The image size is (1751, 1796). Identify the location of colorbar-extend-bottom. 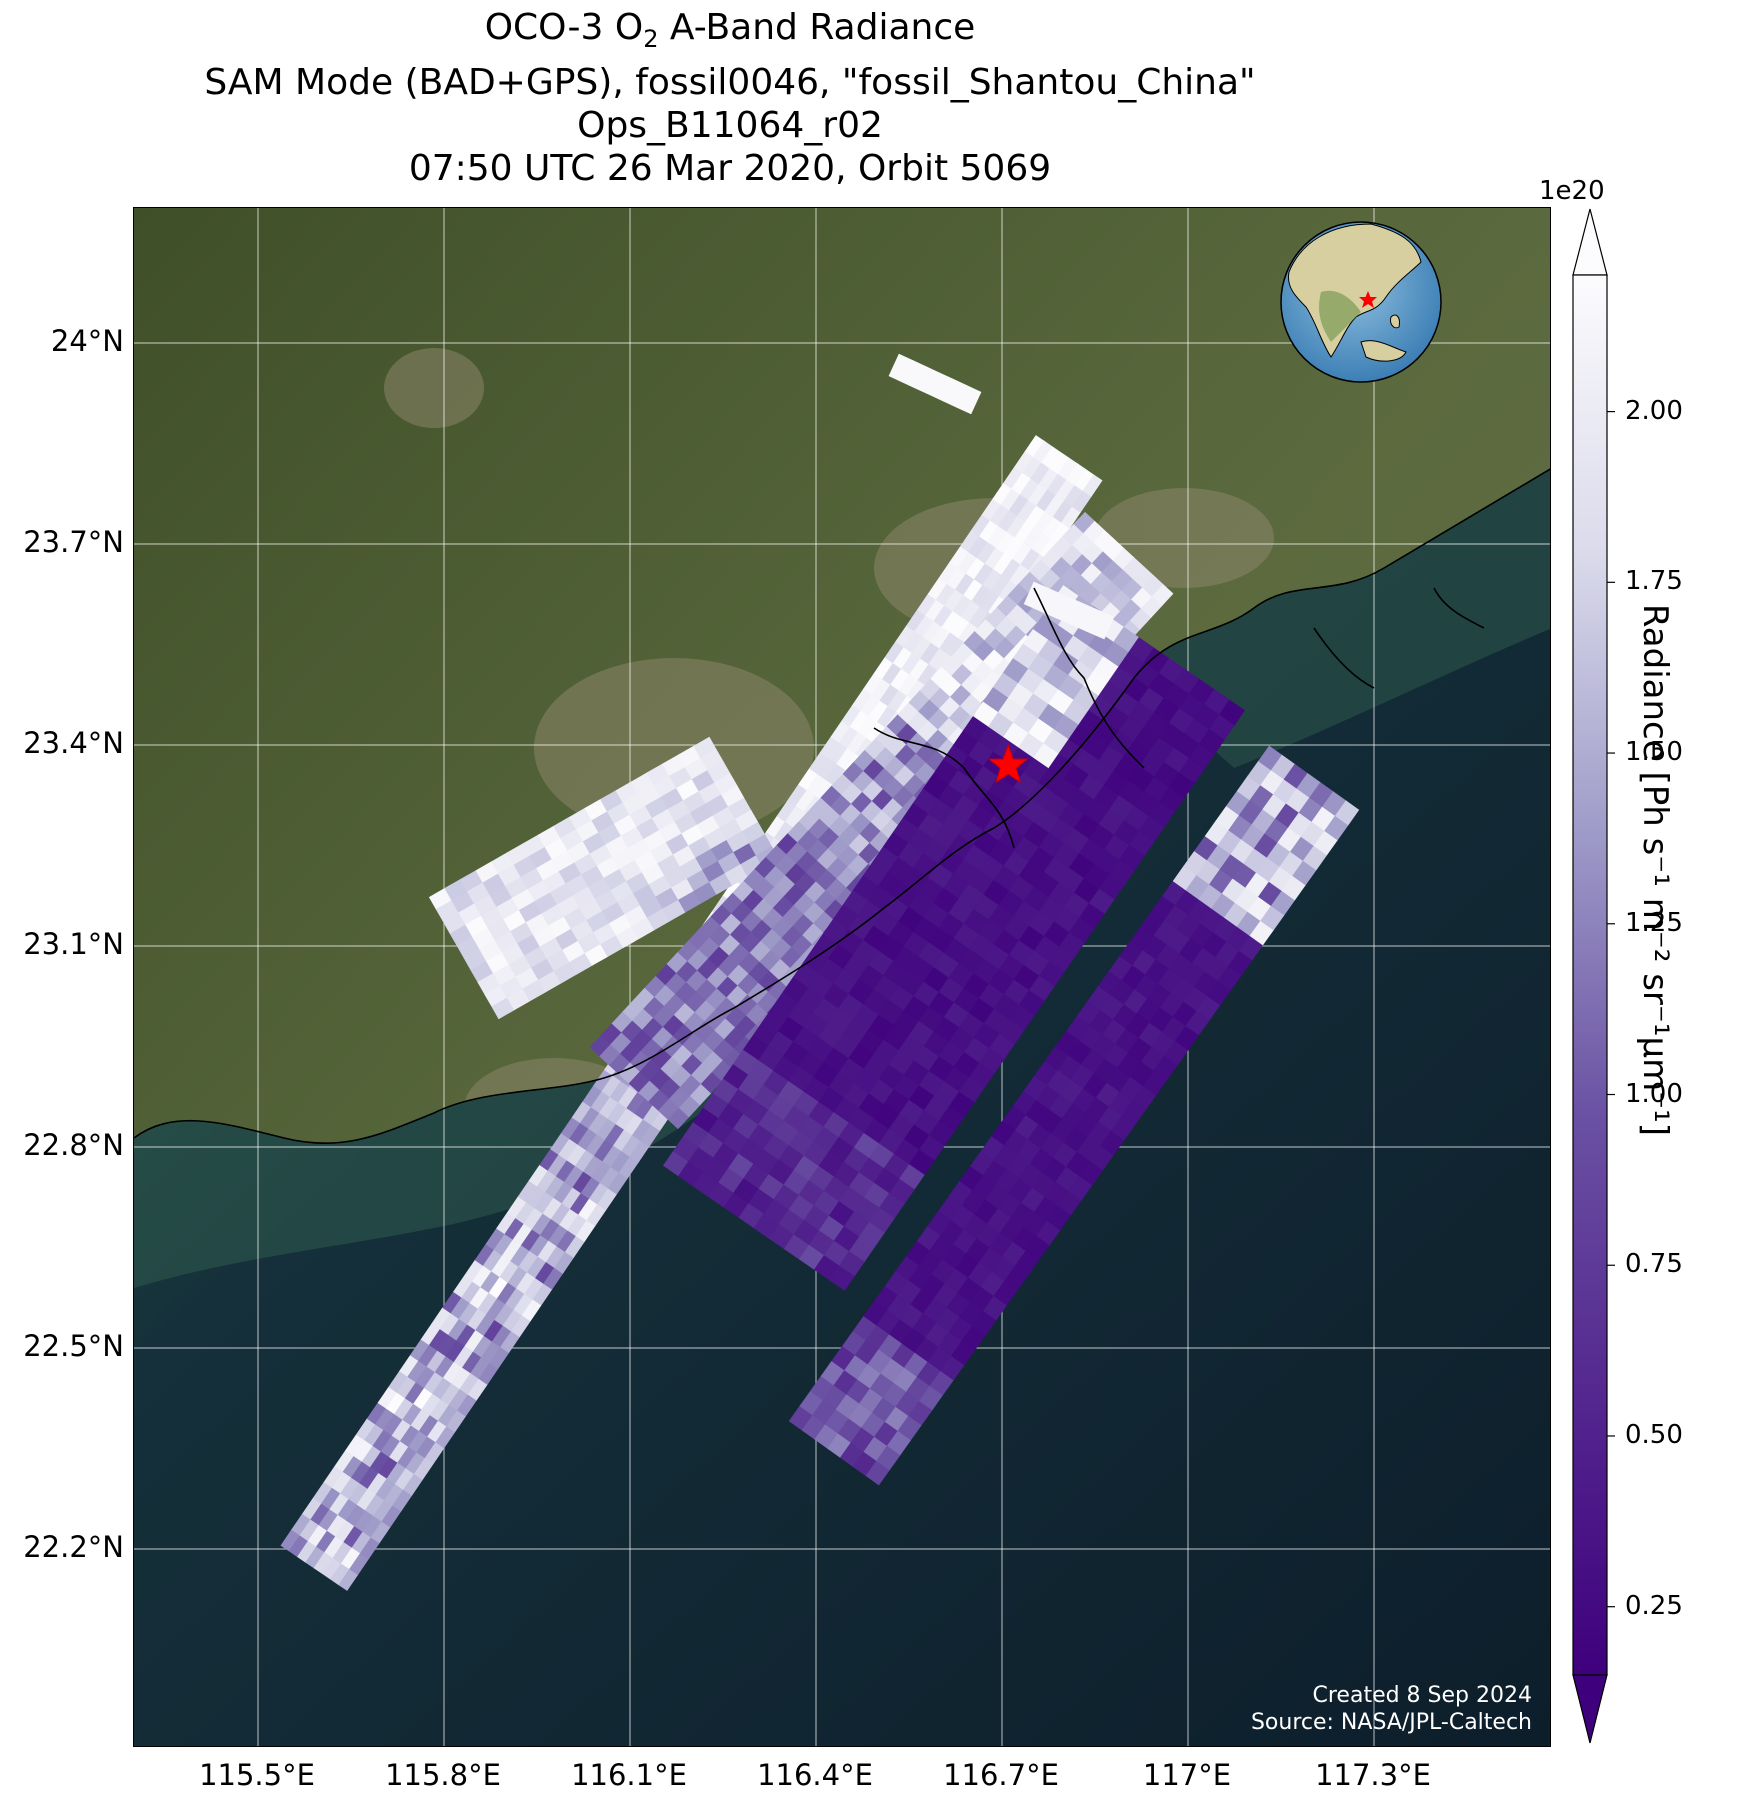
(1590, 1709).